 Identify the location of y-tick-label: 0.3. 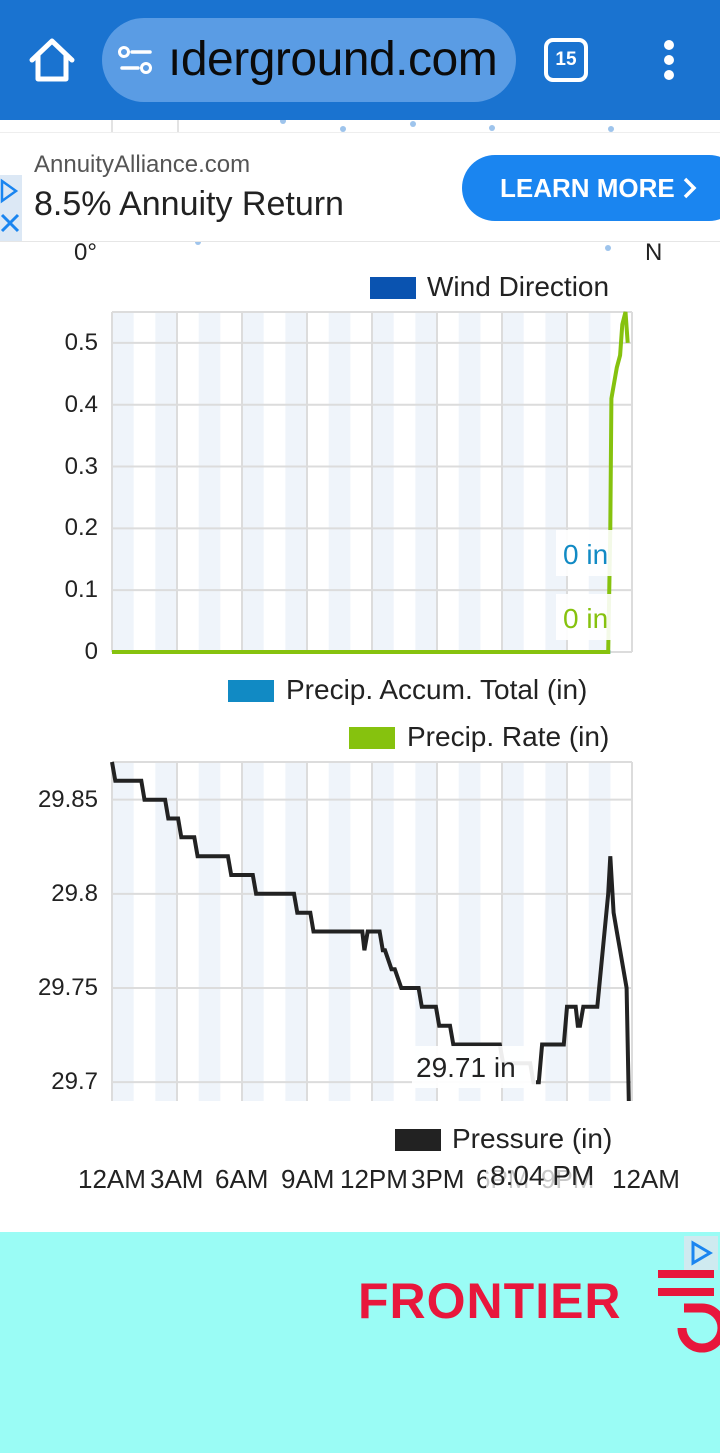
(81, 466).